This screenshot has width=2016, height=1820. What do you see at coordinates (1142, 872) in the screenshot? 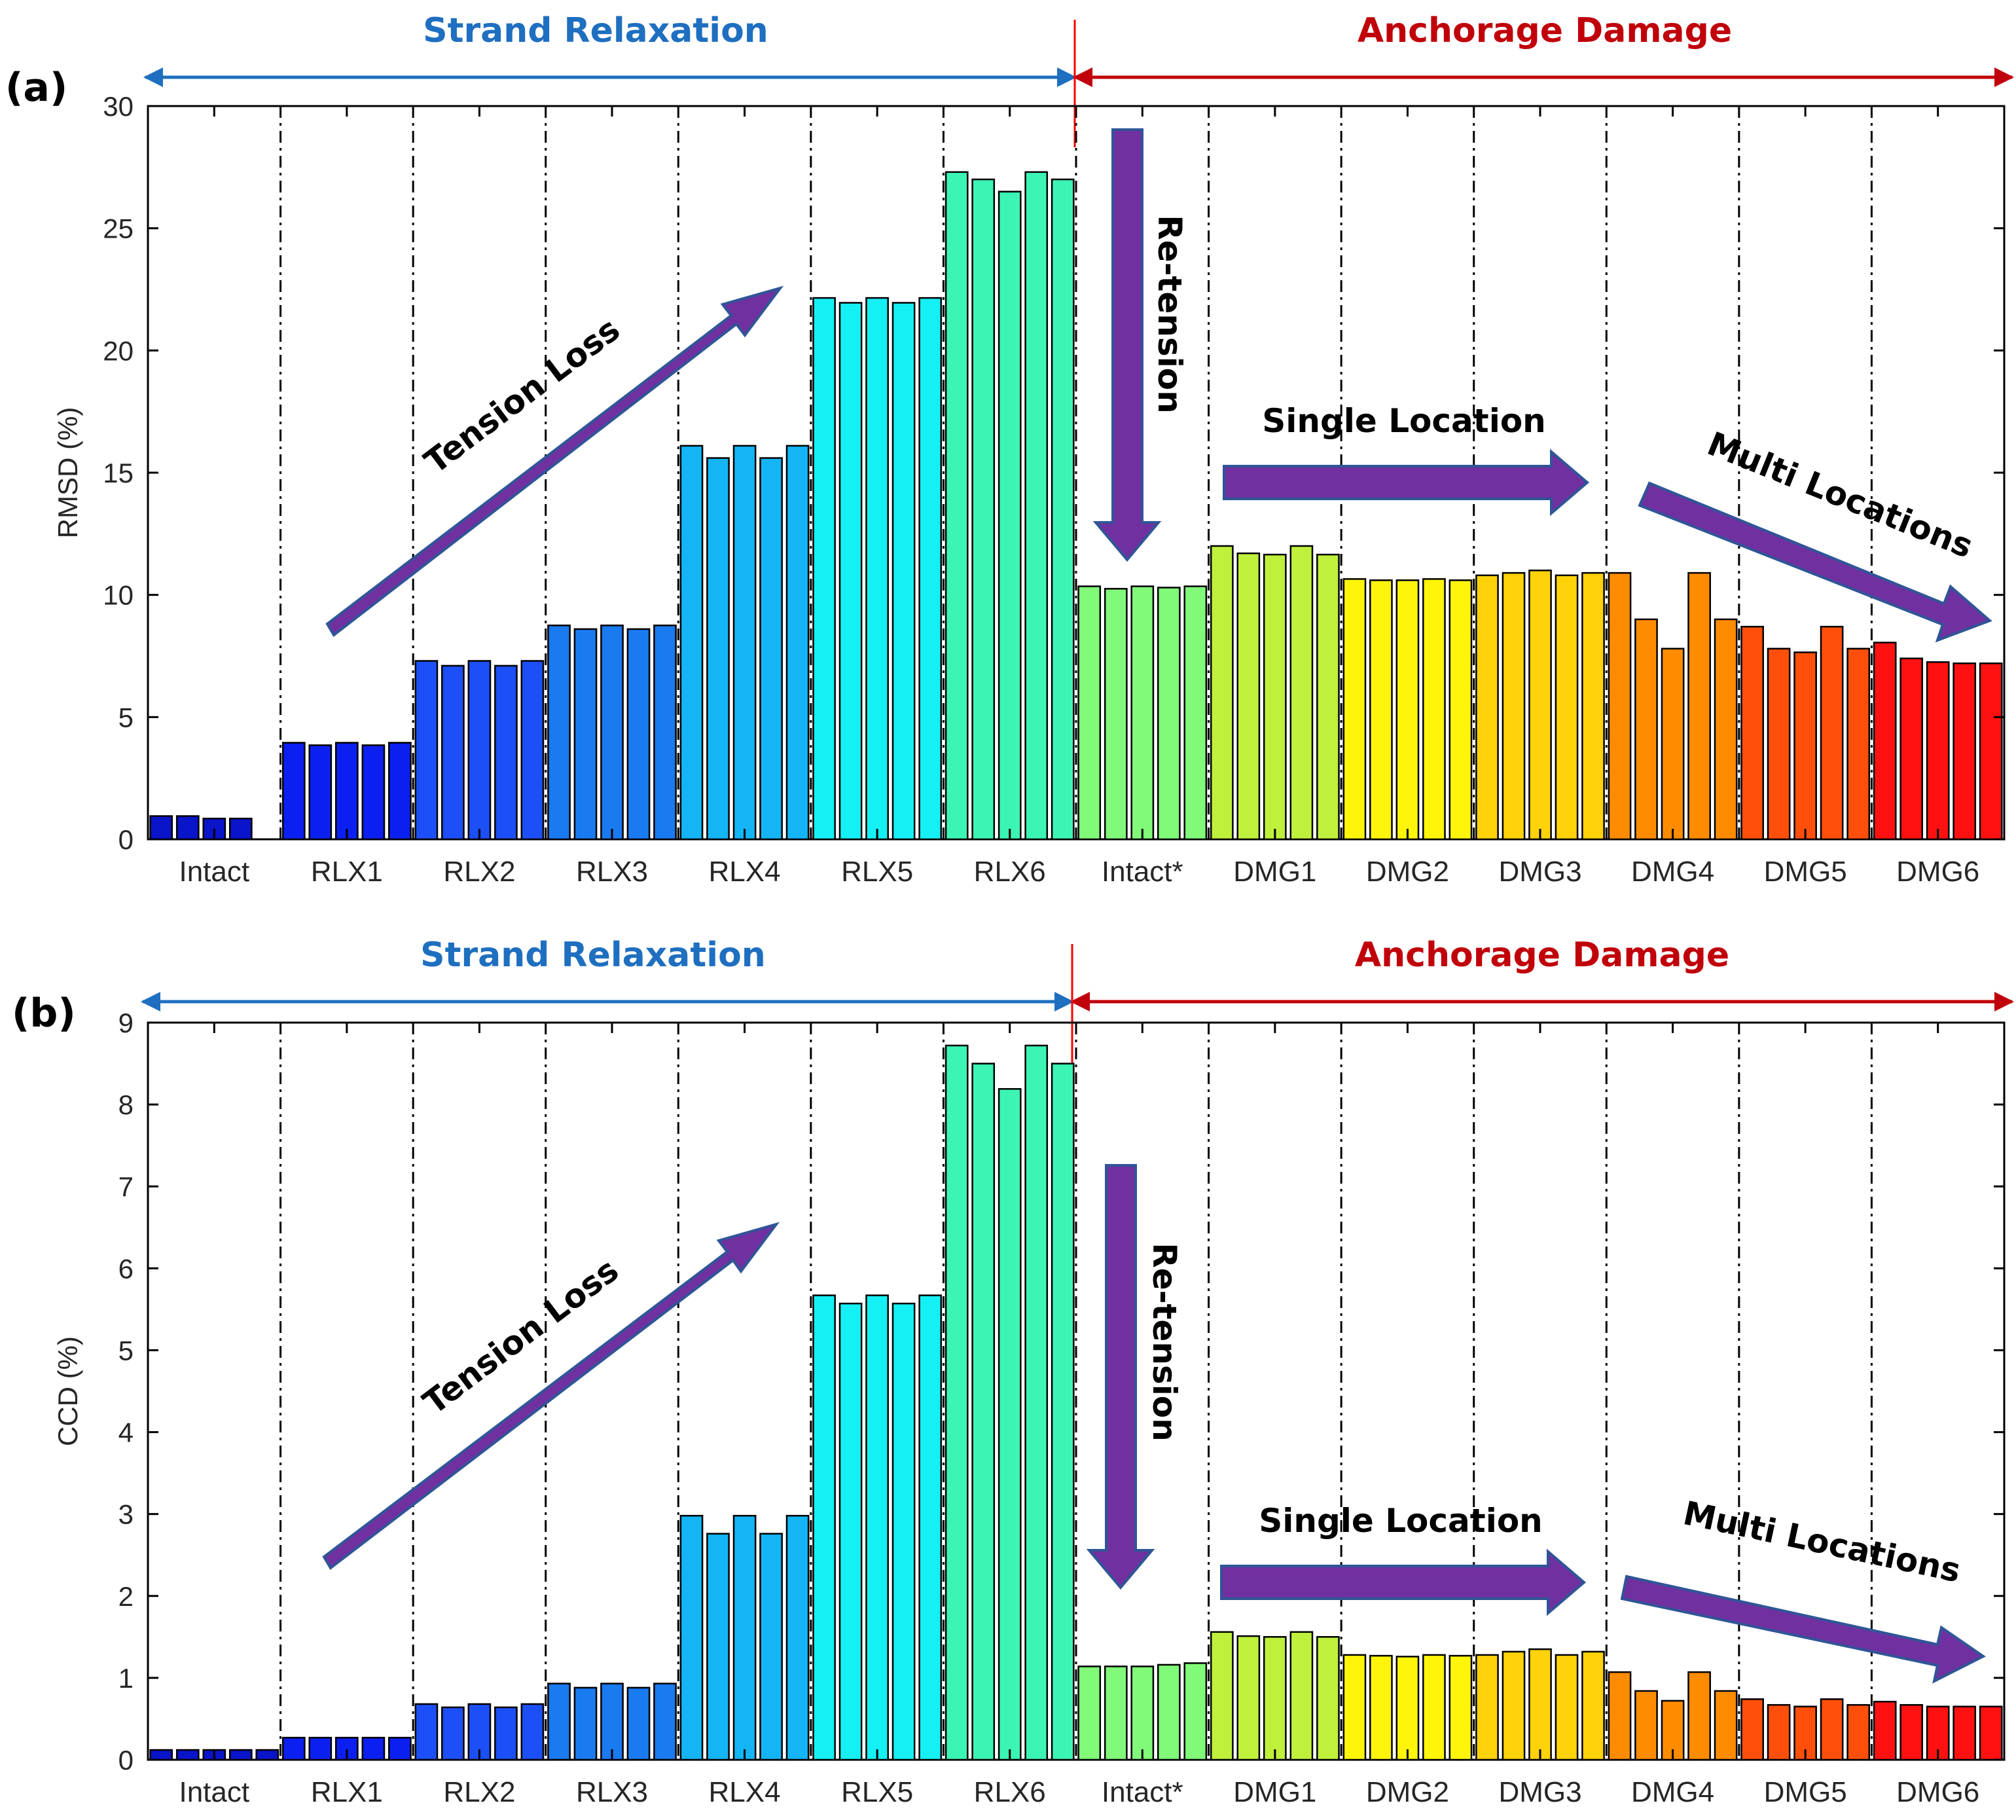
I see `a-x-tick-label-intactstar: Intact*` at bounding box center [1142, 872].